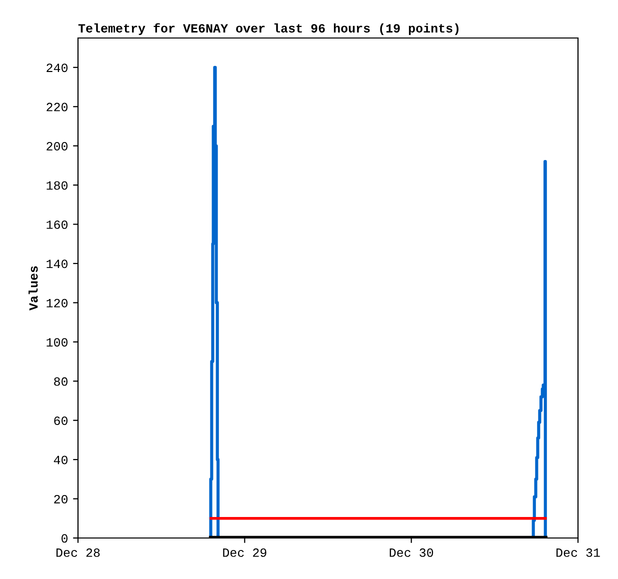 The height and width of the screenshot is (579, 618). Describe the element at coordinates (61, 421) in the screenshot. I see `y-tick-label: 60` at that location.